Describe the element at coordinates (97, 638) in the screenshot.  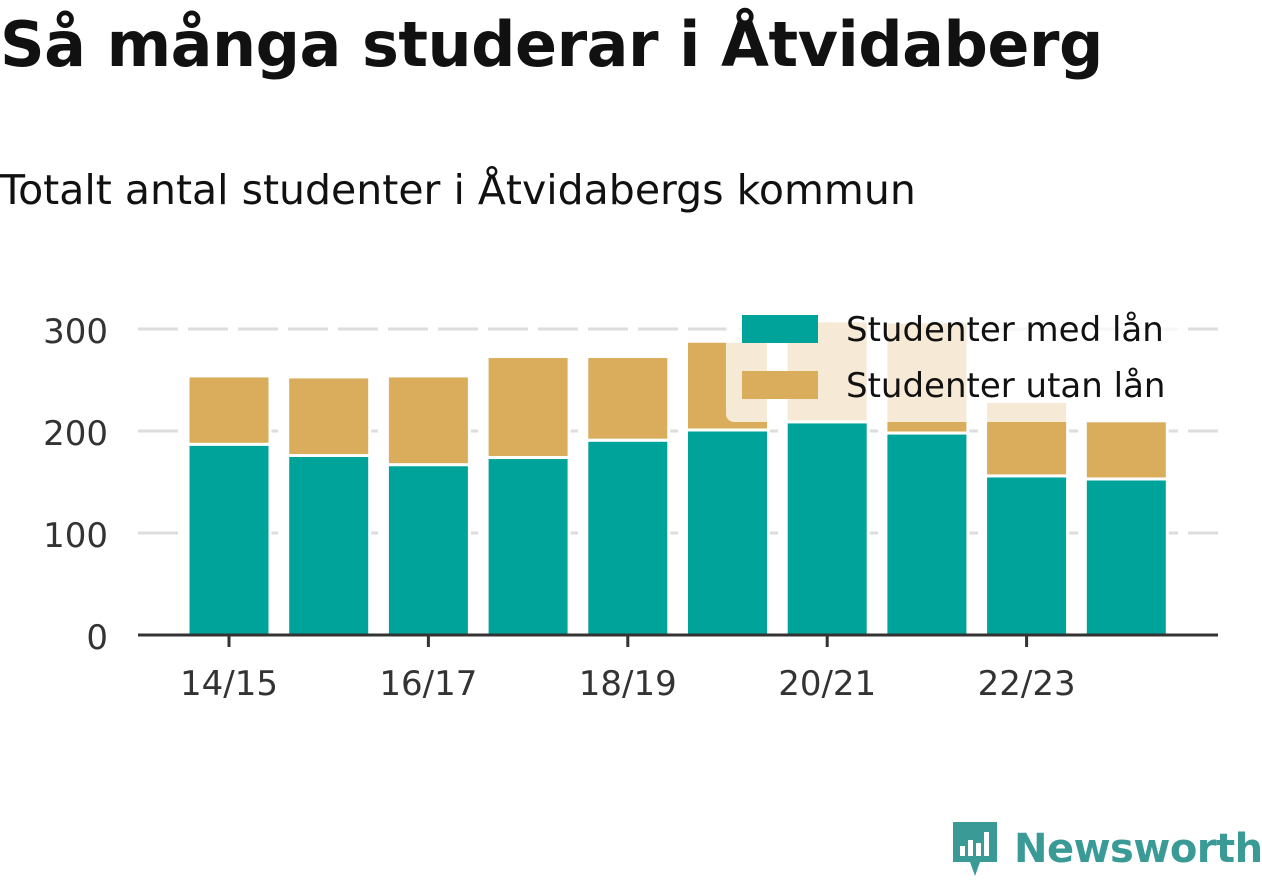
I see `y-tick-label: 0` at that location.